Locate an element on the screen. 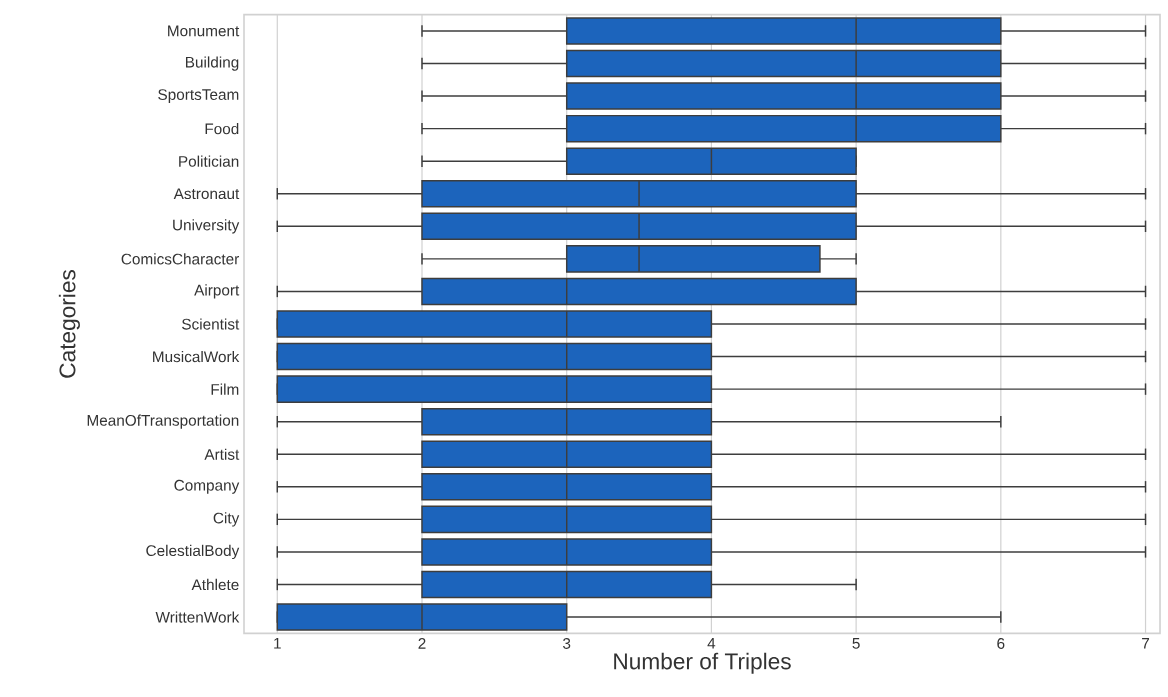 Image resolution: width=1168 pixels, height=697 pixels. x-tick-label: 3 is located at coordinates (567, 643).